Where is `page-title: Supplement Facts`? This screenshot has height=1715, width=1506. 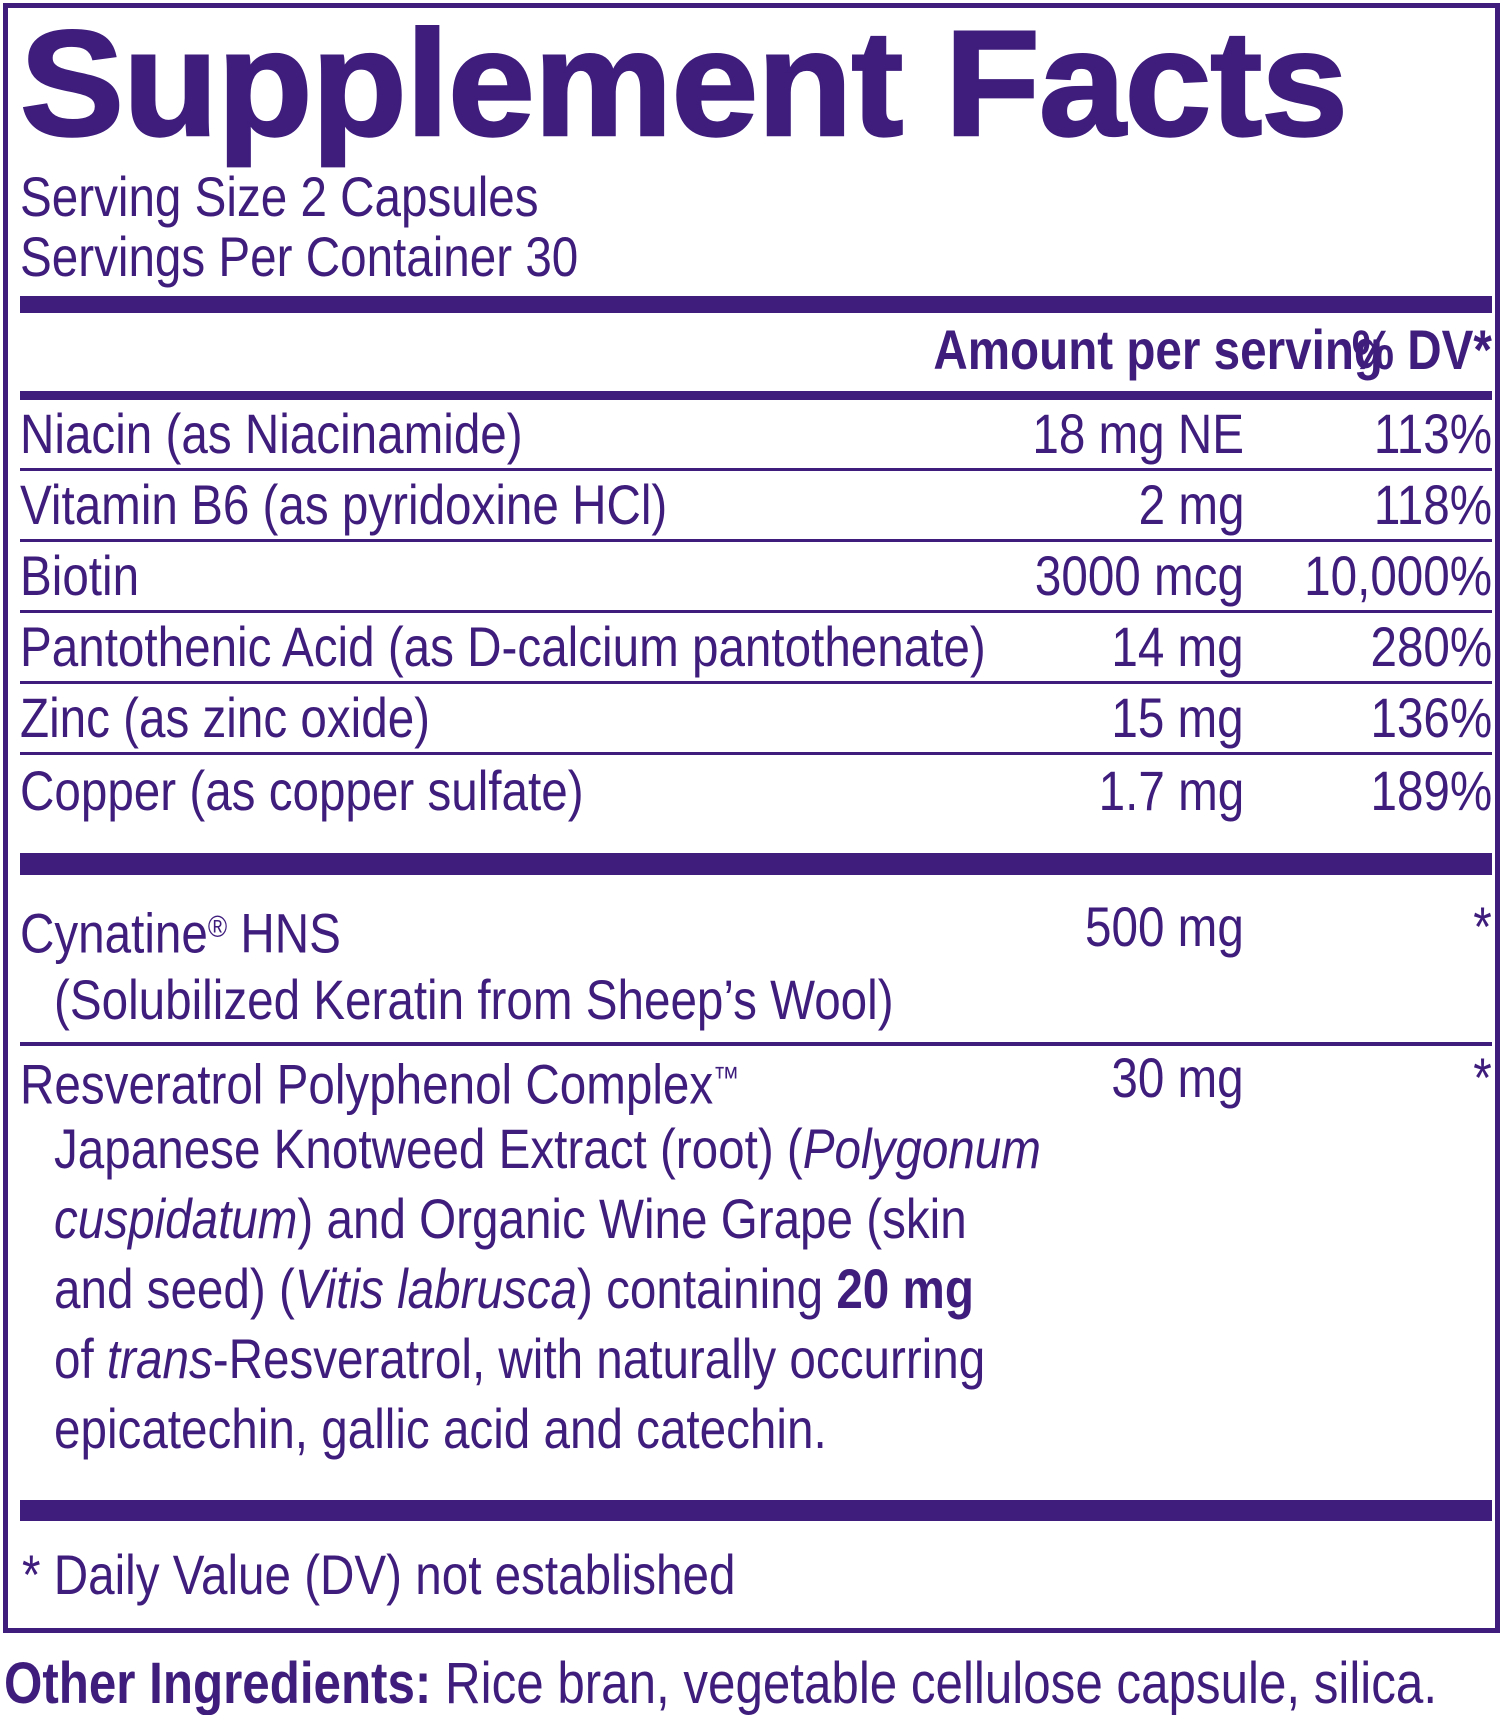 page-title: Supplement Facts is located at coordinates (684, 83).